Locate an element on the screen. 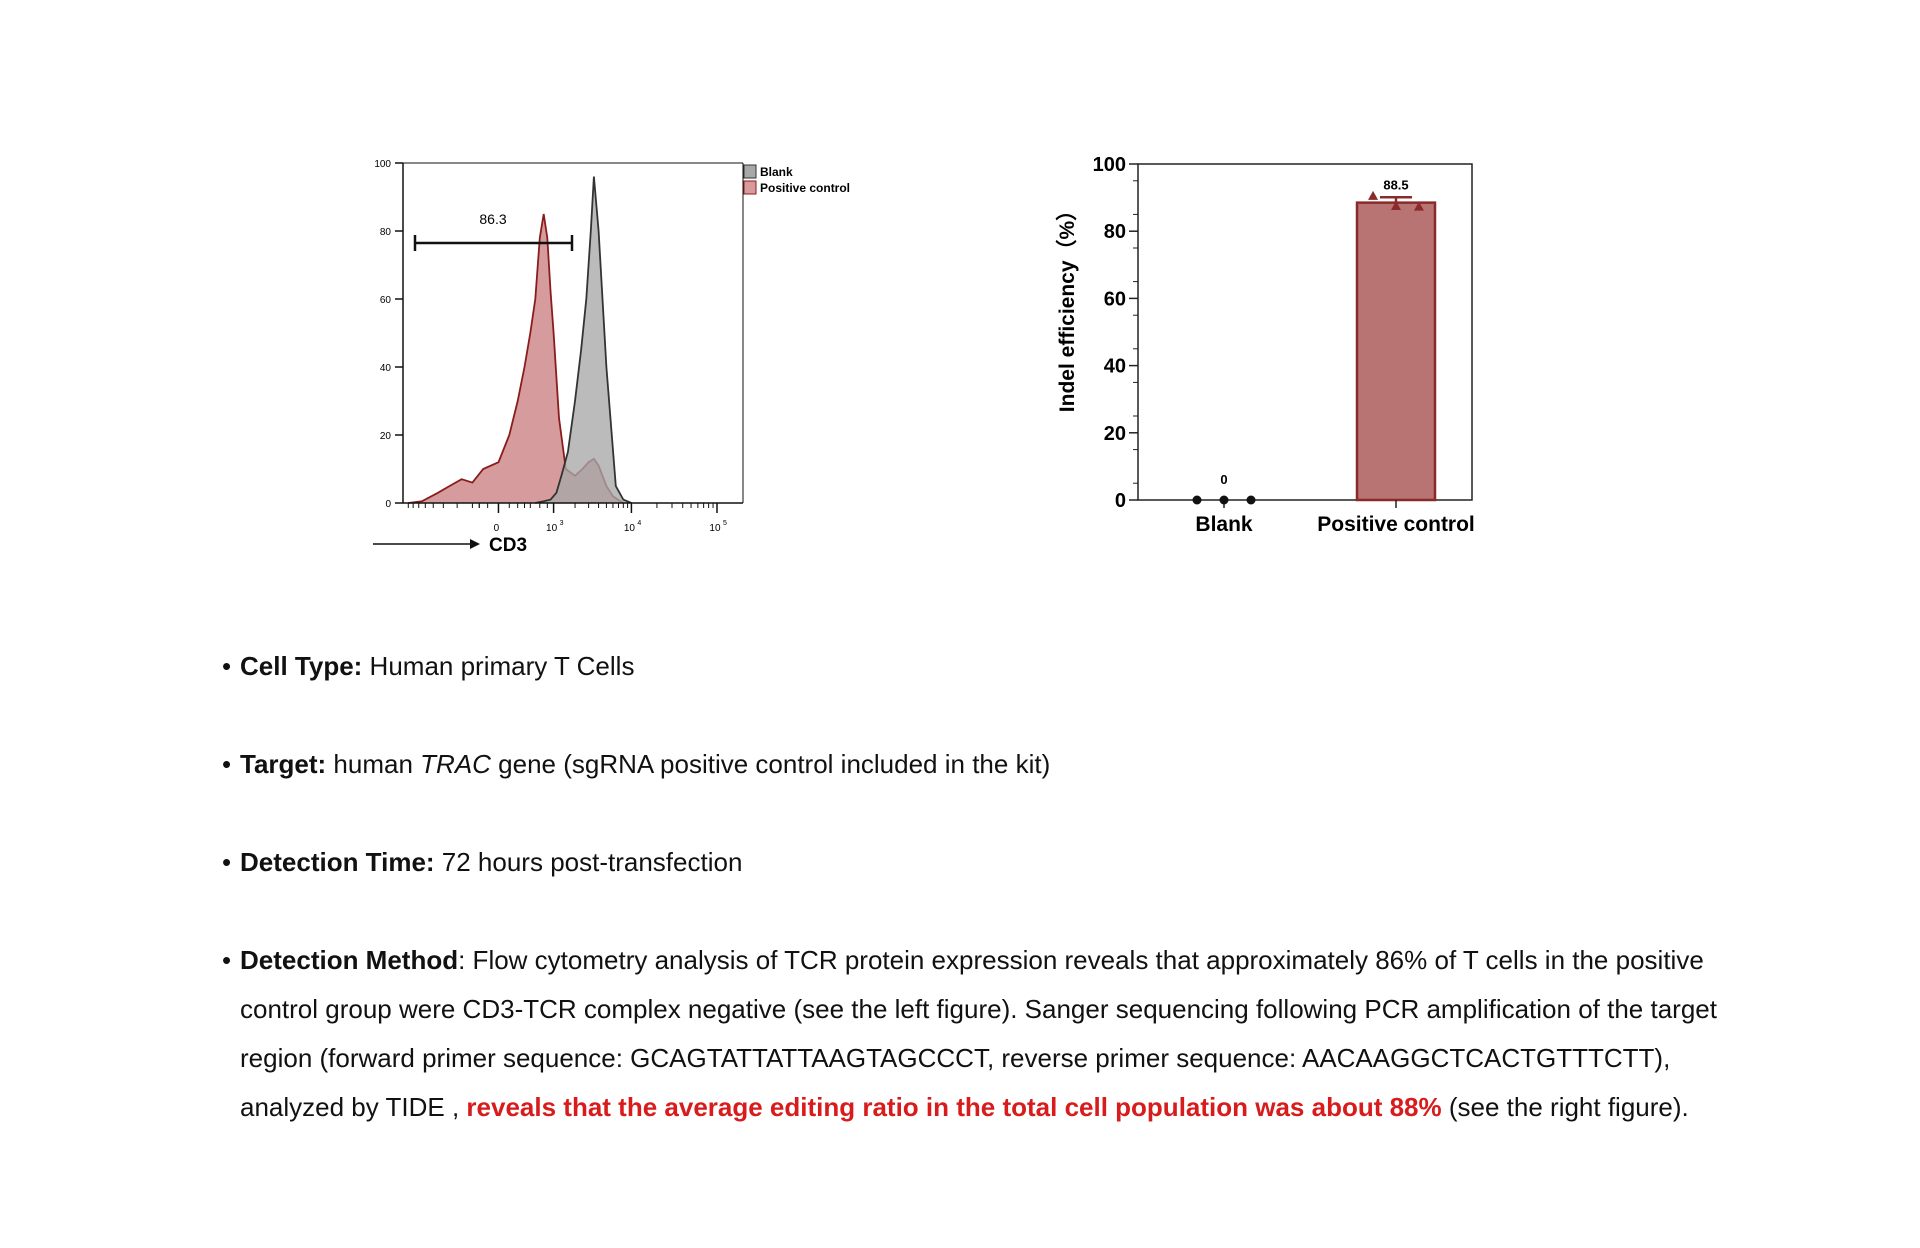 This screenshot has height=1248, width=1920. detection-time-label: Detection Time: is located at coordinates (337, 862).